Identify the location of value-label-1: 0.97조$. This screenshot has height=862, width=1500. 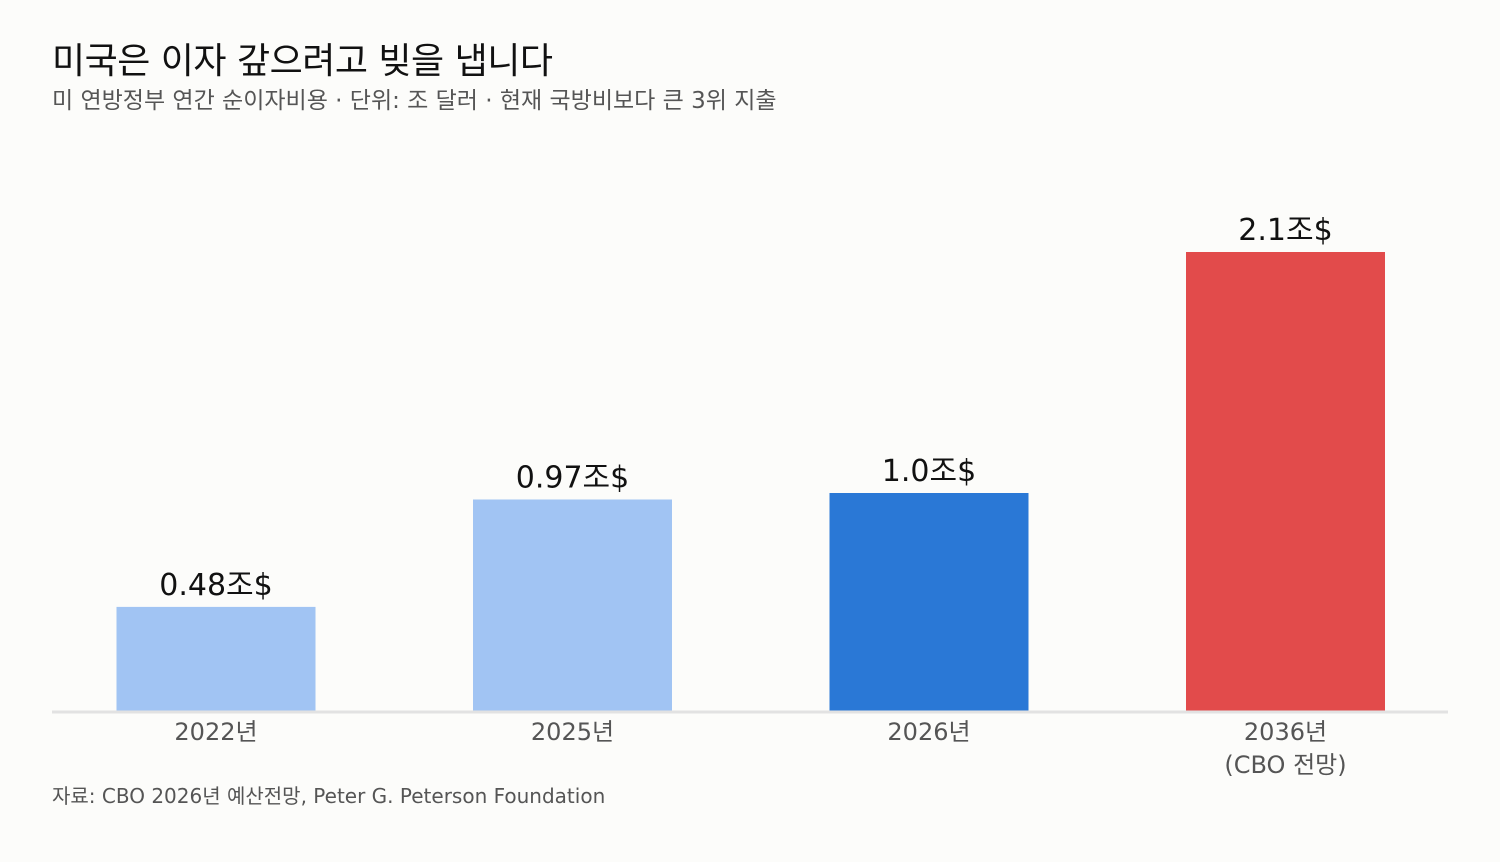
(572, 478).